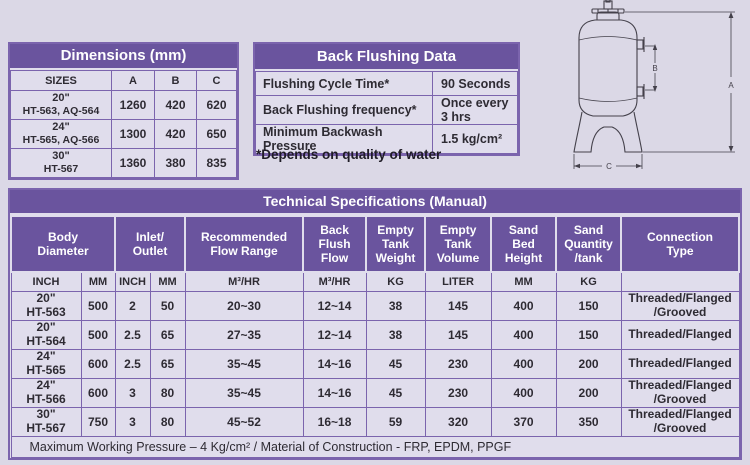 The image size is (750, 465). I want to click on back-flushing-table-title: Back Flushing Data, so click(386, 56).